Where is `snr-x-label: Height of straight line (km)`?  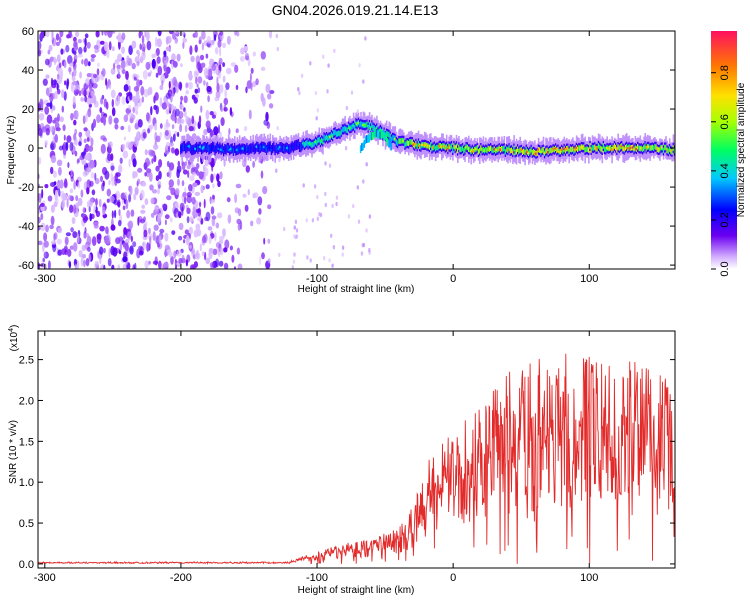
snr-x-label: Height of straight line (km) is located at coordinates (356, 590).